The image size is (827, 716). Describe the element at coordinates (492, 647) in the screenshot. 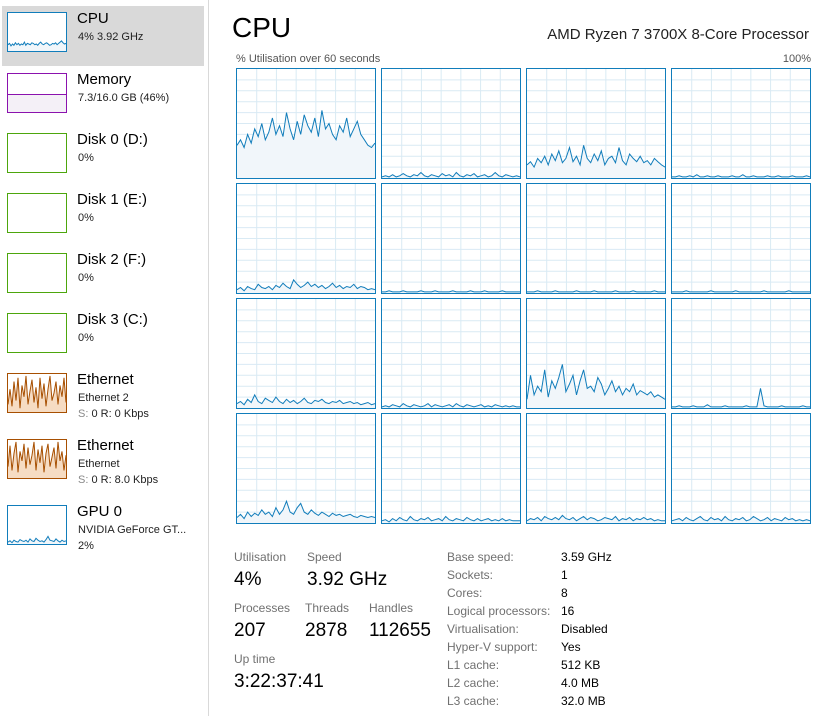

I see `spec-key: Hyper-V support:` at that location.